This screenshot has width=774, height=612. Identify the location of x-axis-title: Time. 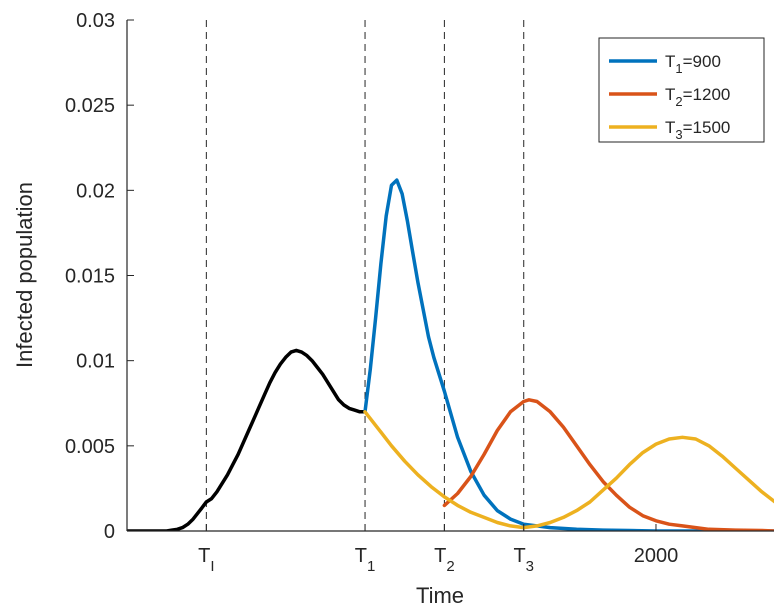
(440, 595).